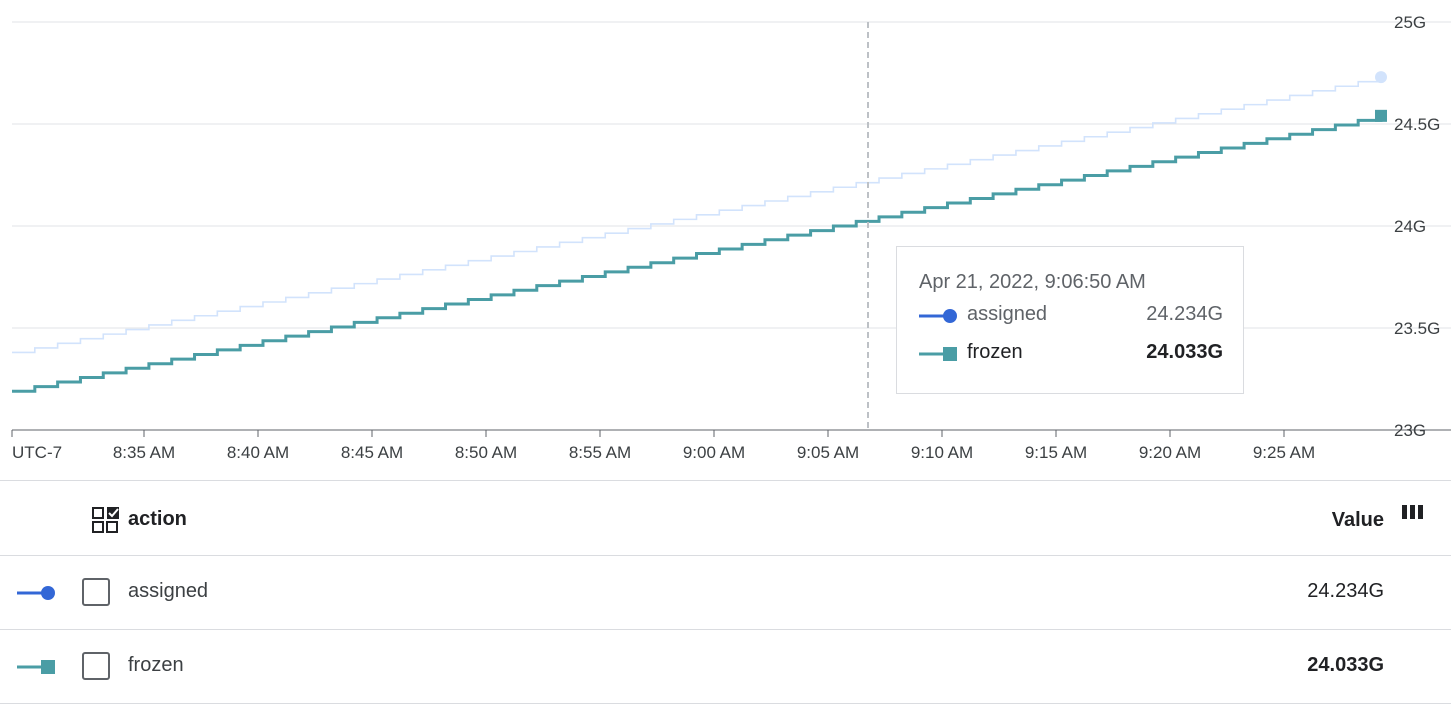 The height and width of the screenshot is (715, 1451). I want to click on tooltip-series-name: frozen, so click(995, 352).